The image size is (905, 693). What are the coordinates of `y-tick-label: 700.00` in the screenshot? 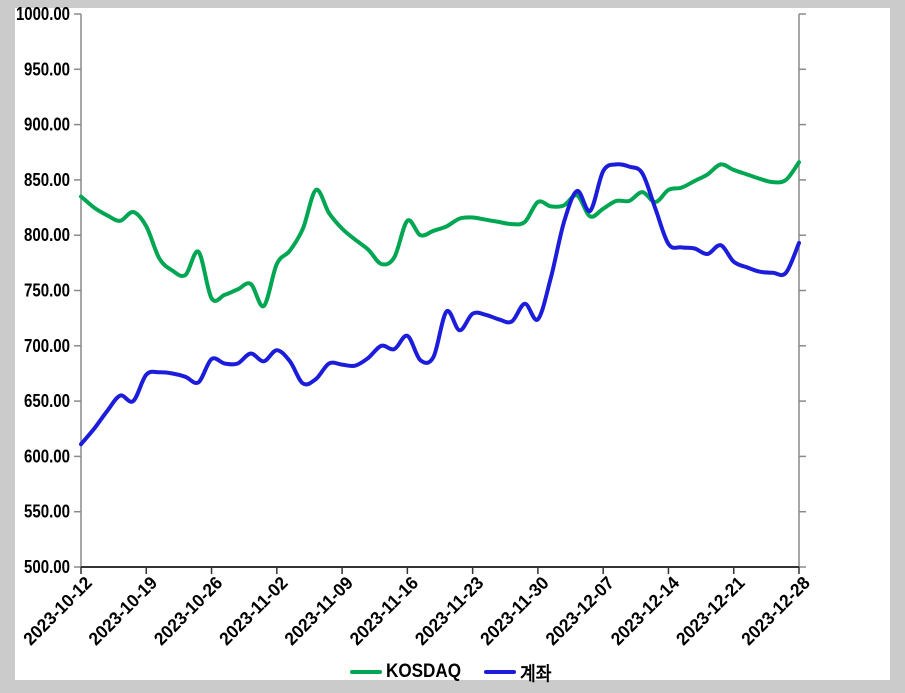 It's located at (47, 346).